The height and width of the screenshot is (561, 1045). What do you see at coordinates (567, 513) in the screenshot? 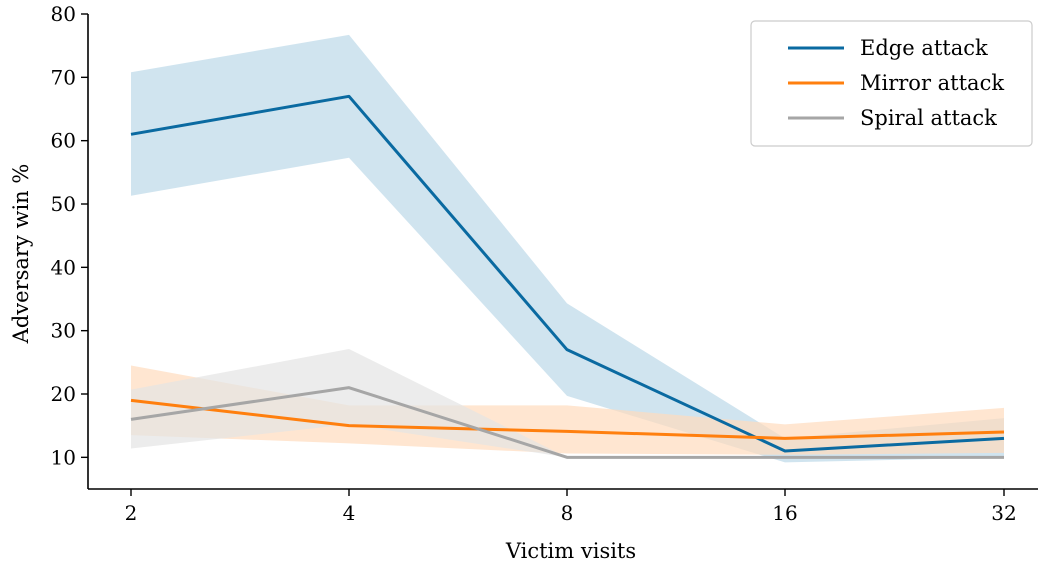
I see `x-tick-label: 8` at bounding box center [567, 513].